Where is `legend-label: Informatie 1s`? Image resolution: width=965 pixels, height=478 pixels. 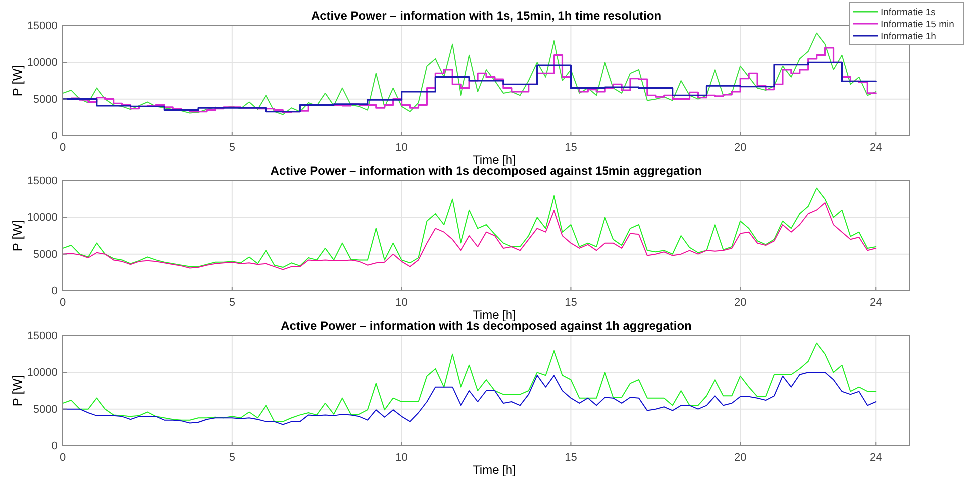
legend-label: Informatie 1s is located at coordinates (908, 13).